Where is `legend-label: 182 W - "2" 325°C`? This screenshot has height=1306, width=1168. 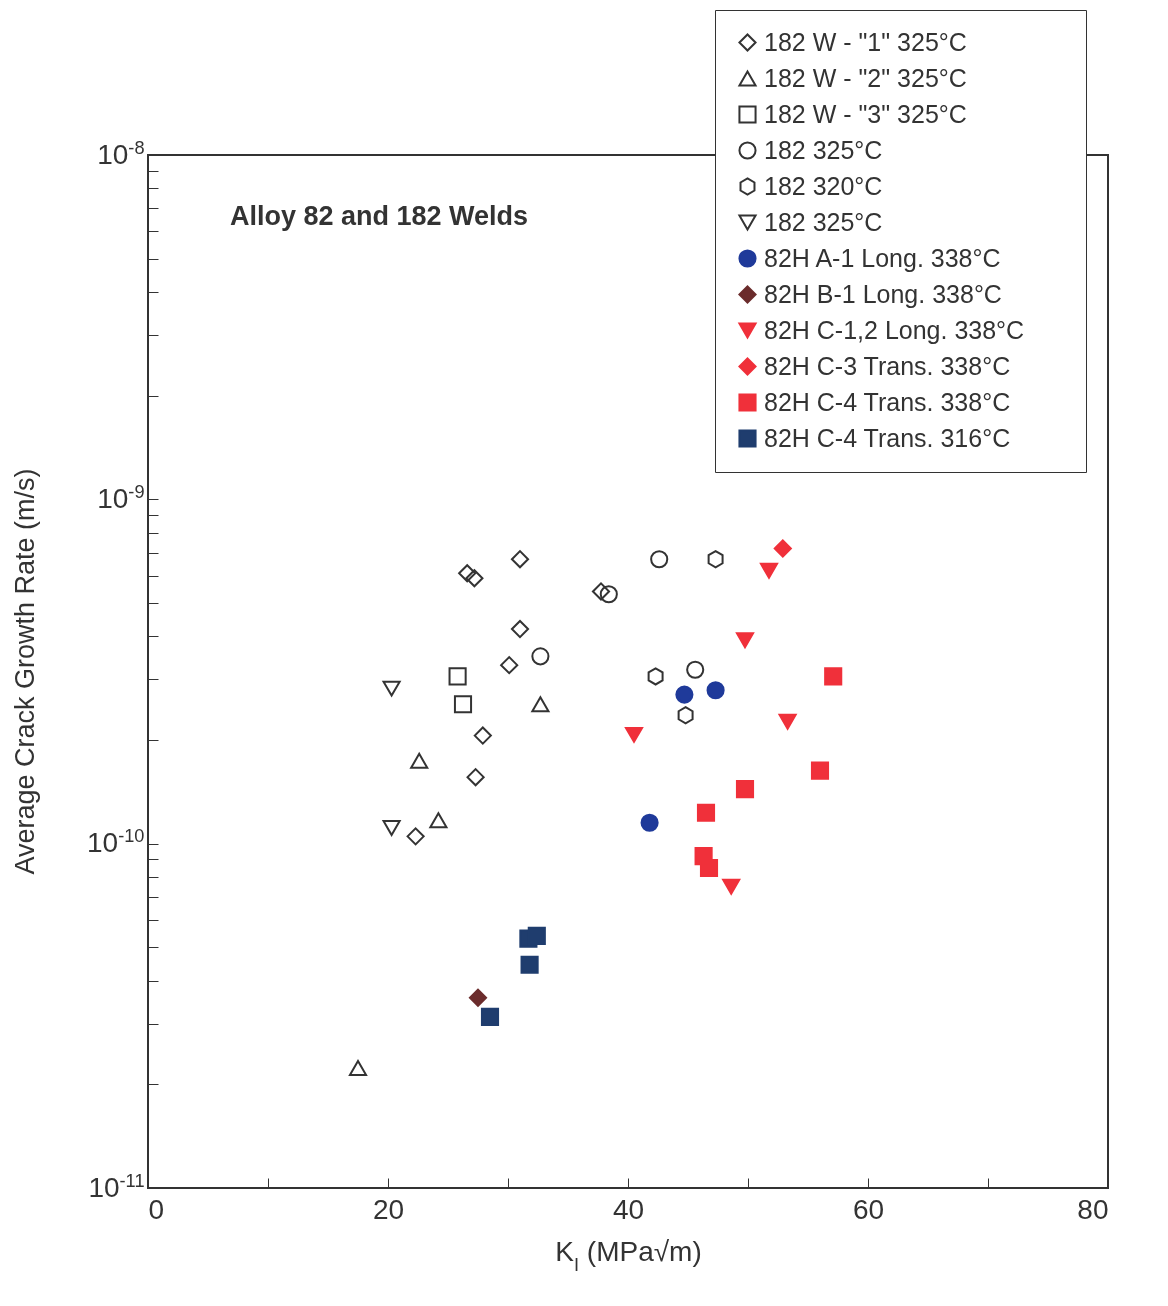
legend-label: 182 W - "2" 325°C is located at coordinates (865, 77).